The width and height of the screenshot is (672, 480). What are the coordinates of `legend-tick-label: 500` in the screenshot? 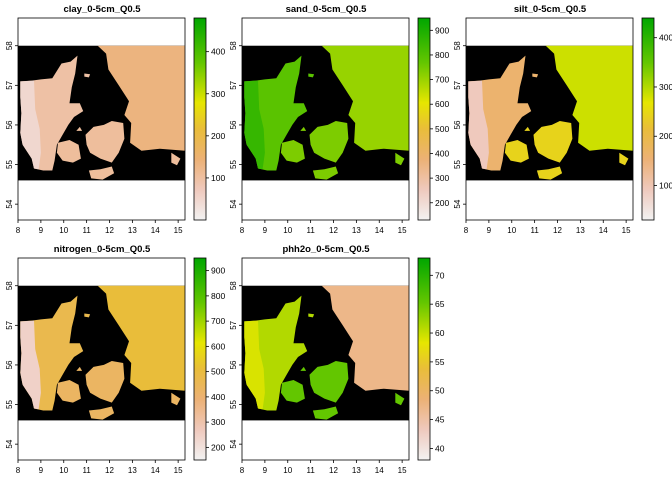 It's located at (442, 129).